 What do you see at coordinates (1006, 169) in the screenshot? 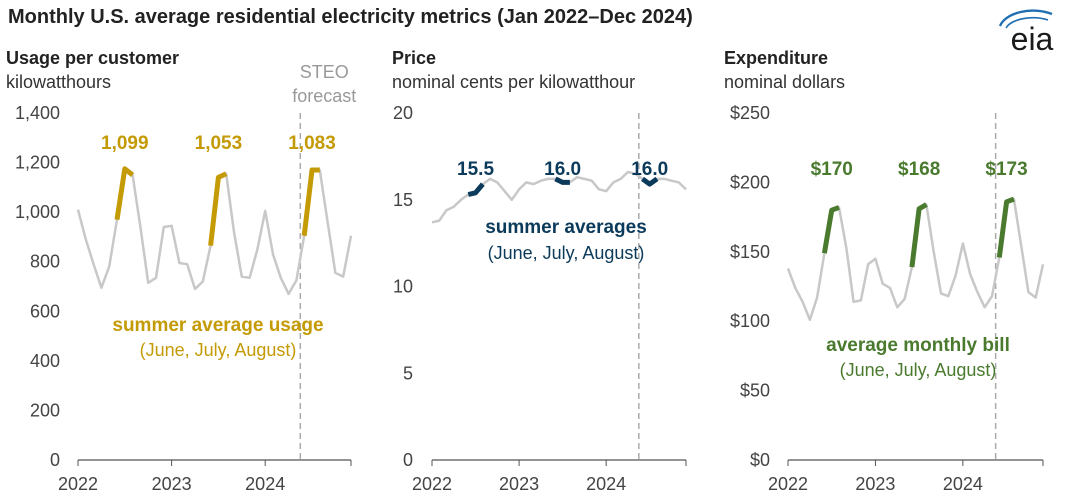
I see `expenditure-summer-value-label: $173` at bounding box center [1006, 169].